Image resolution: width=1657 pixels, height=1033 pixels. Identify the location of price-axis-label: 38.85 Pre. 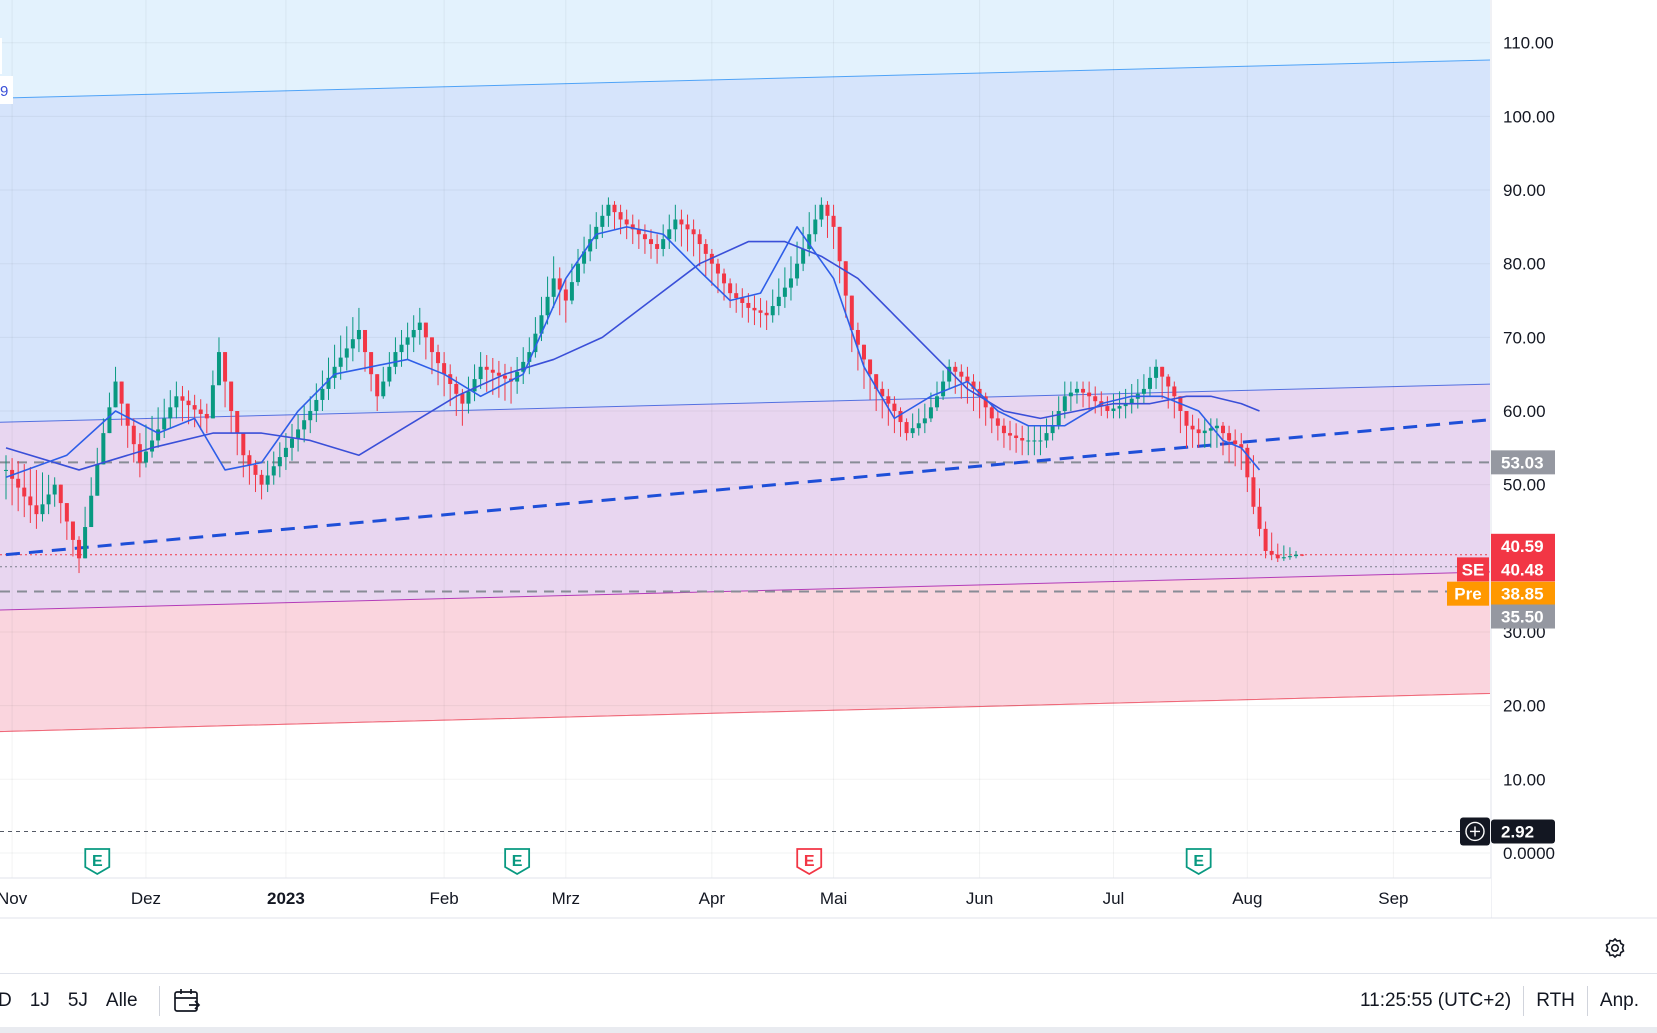
(1501, 593).